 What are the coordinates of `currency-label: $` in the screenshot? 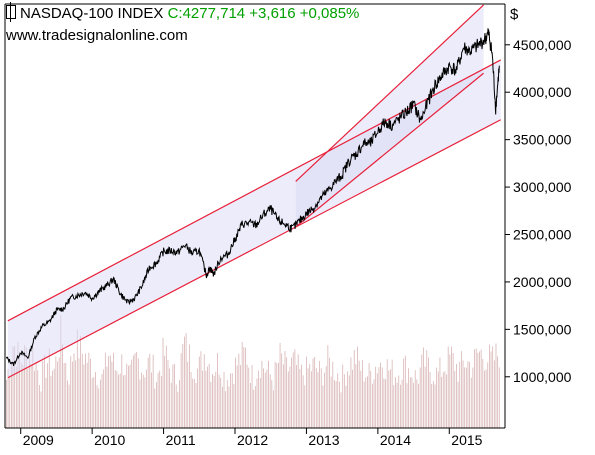 It's located at (514, 14).